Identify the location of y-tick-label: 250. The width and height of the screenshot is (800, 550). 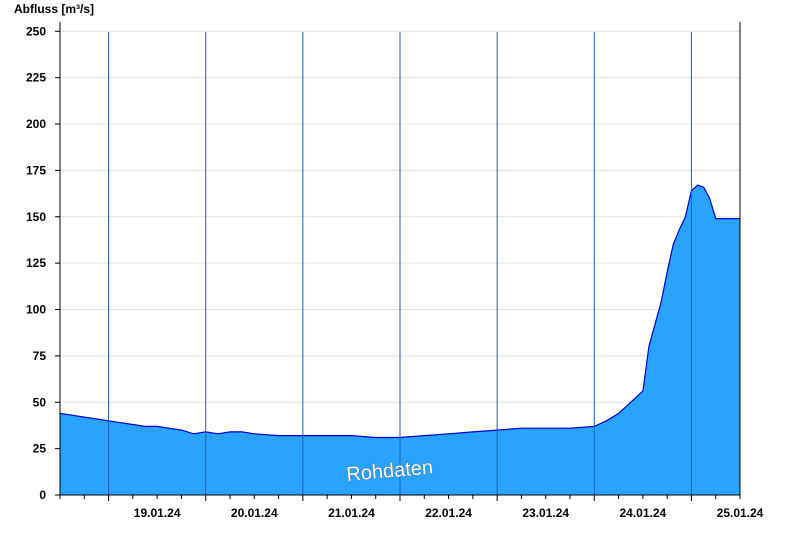
(36, 31).